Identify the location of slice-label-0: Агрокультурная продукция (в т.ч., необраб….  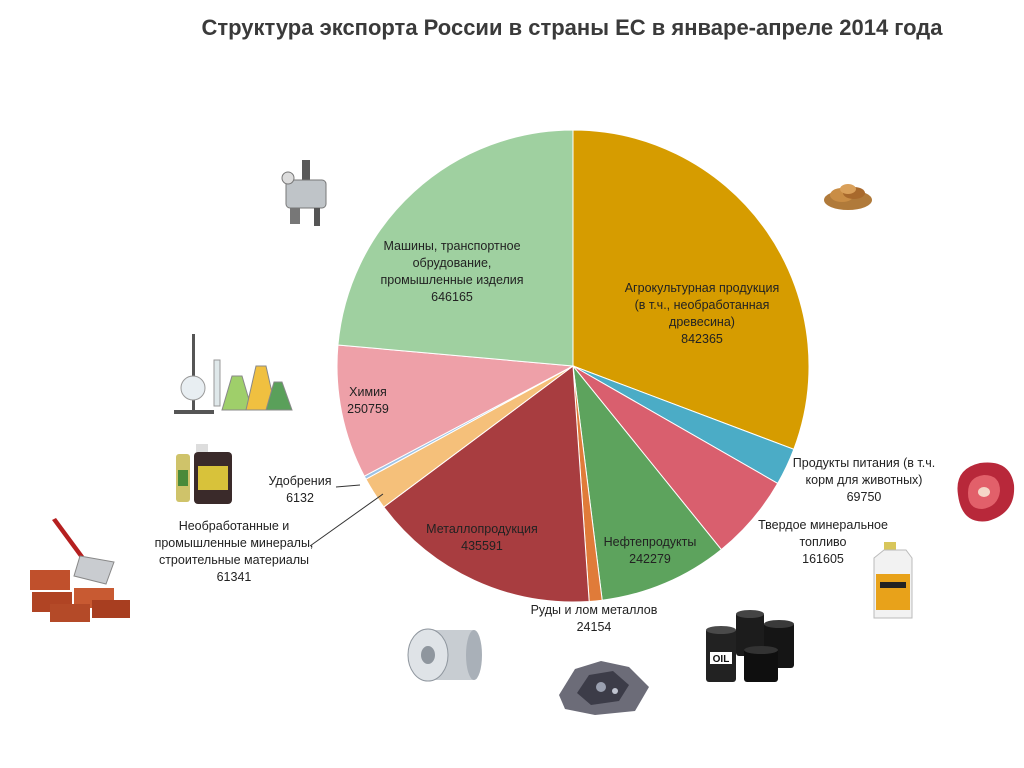
(702, 313).